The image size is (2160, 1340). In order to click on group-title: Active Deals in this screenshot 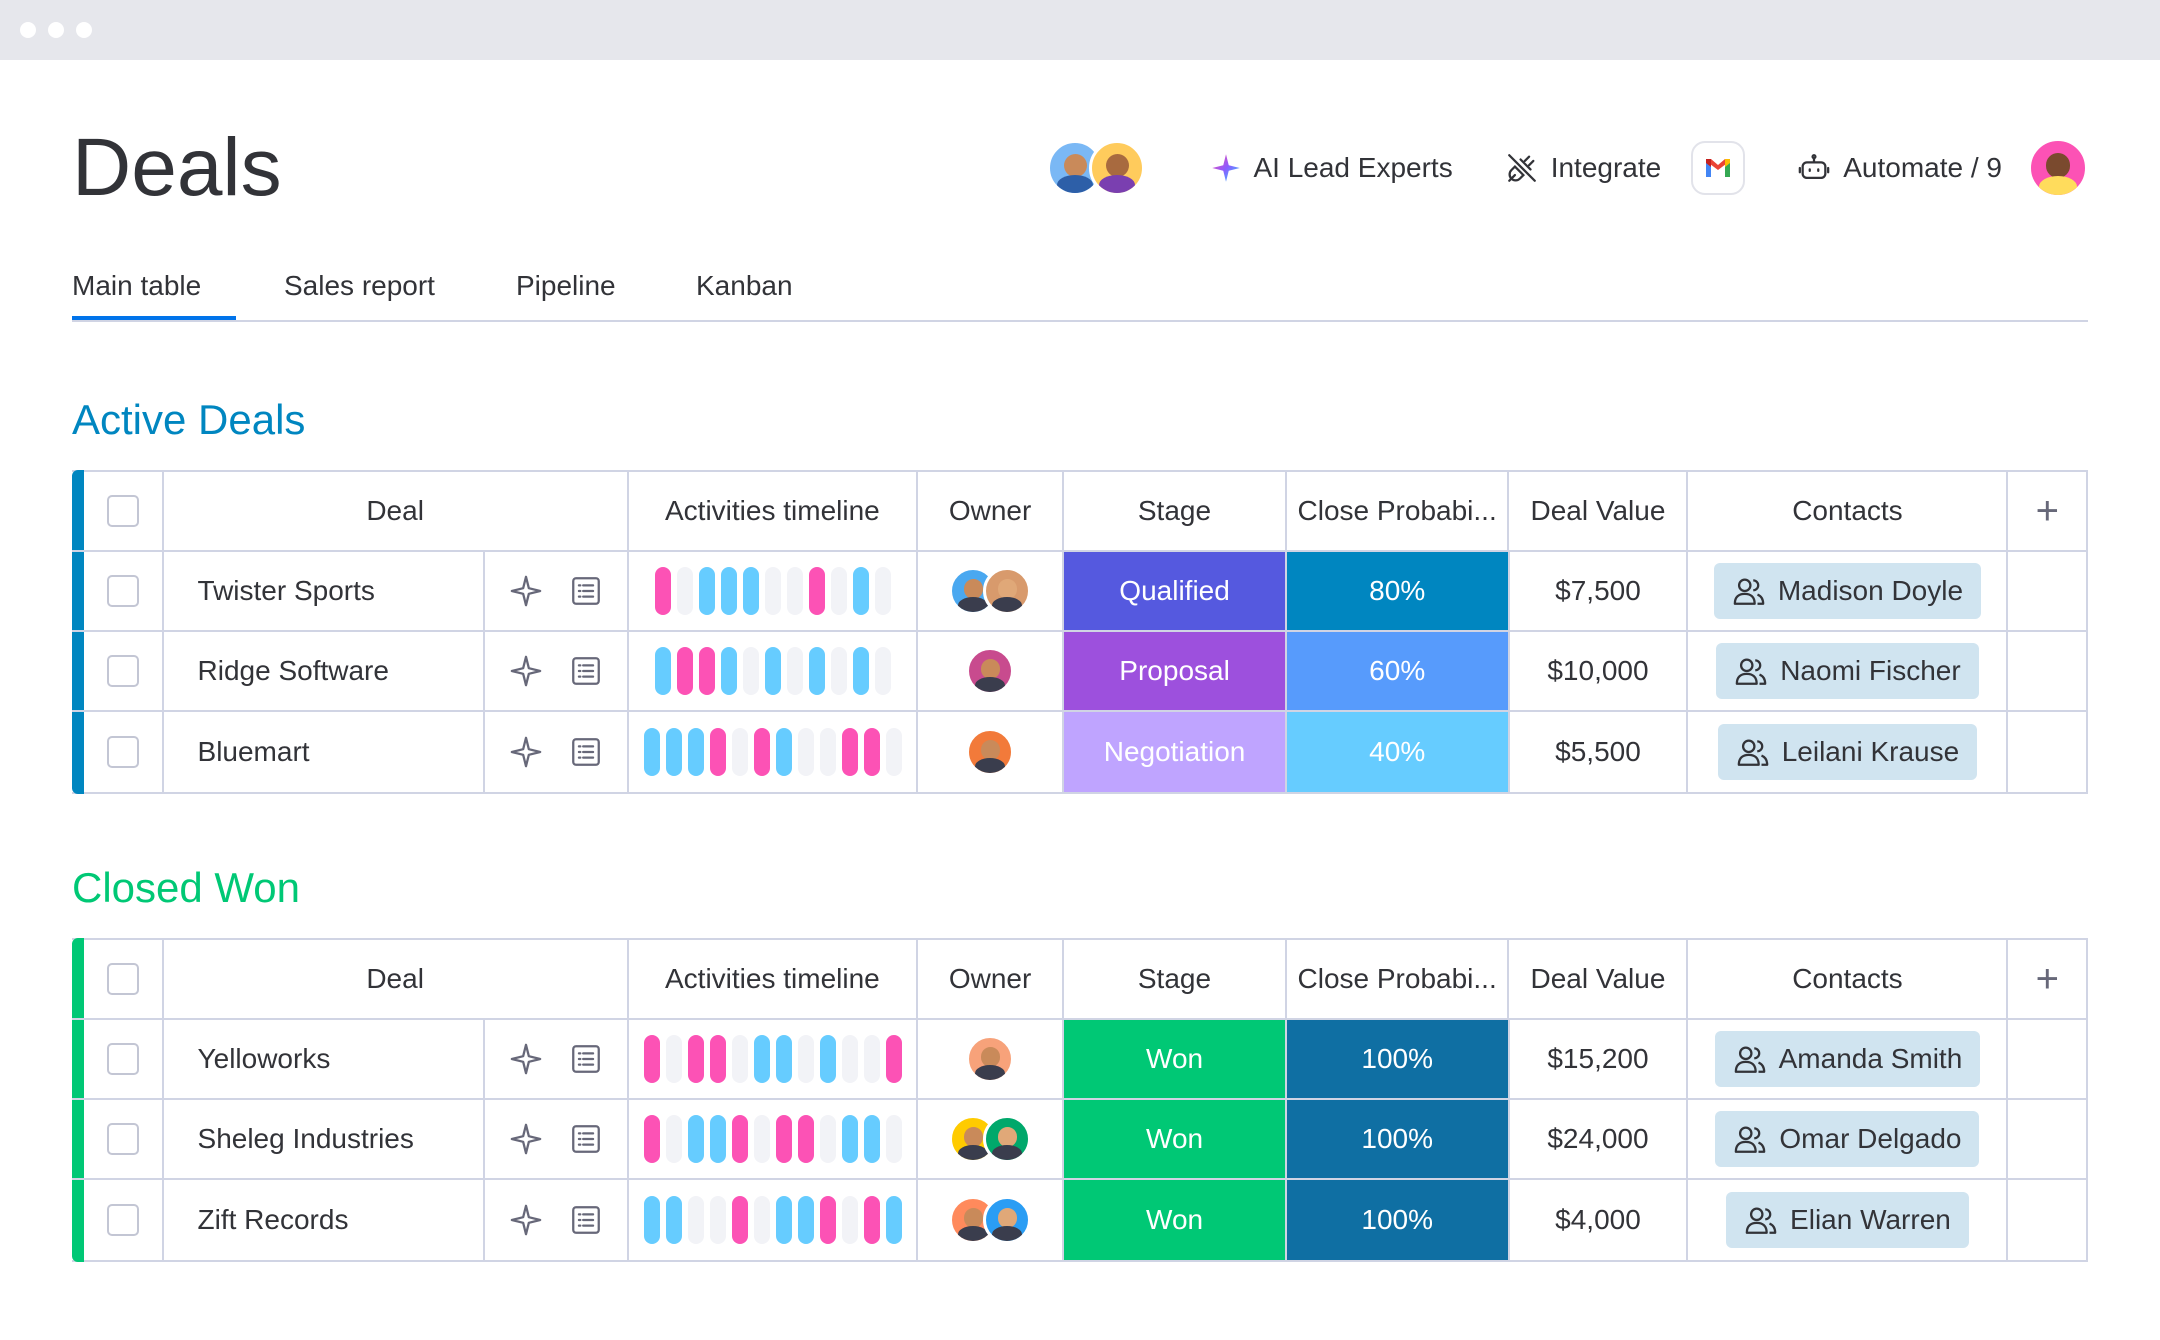, I will do `click(189, 419)`.